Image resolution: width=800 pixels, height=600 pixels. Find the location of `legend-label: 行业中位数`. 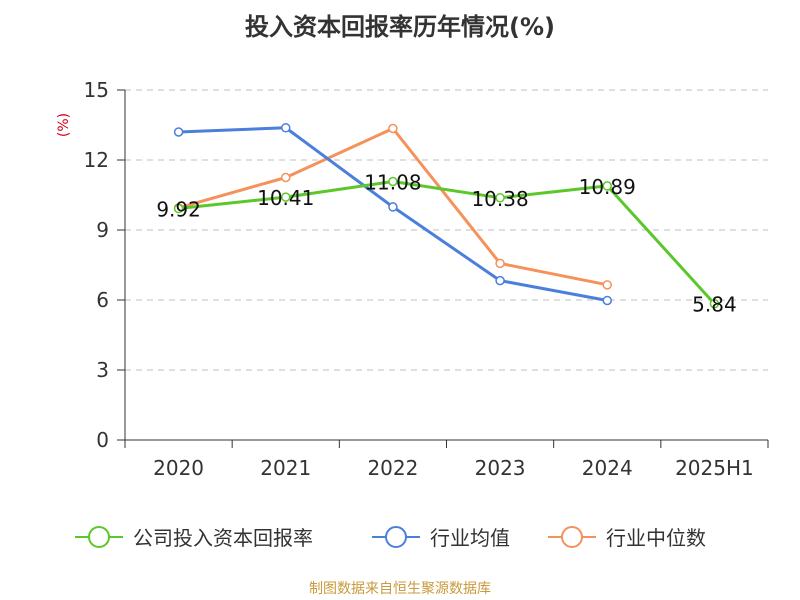

legend-label: 行业中位数 is located at coordinates (656, 538).